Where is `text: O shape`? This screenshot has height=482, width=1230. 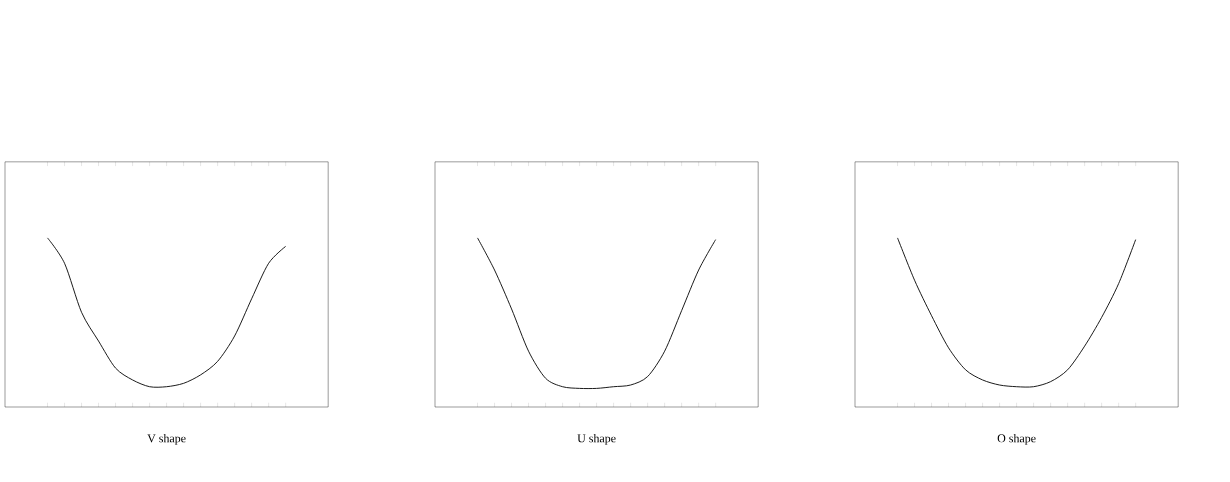 text: O shape is located at coordinates (1016, 439).